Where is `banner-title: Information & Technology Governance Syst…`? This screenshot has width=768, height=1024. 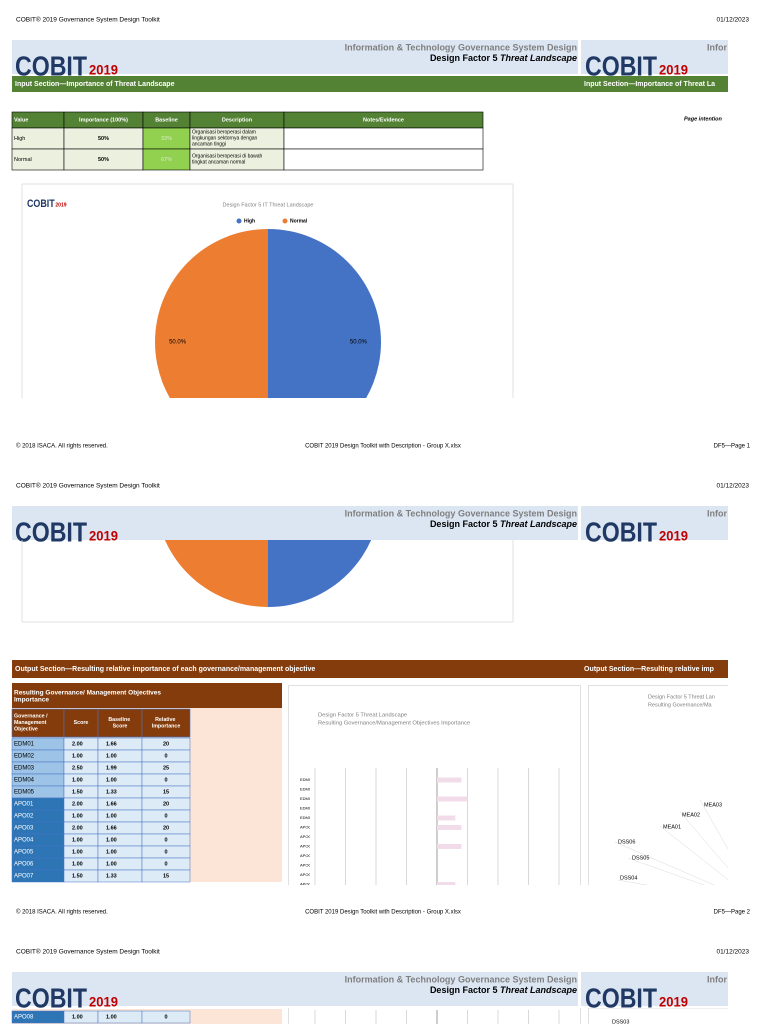 banner-title: Information & Technology Governance Syst… is located at coordinates (461, 513).